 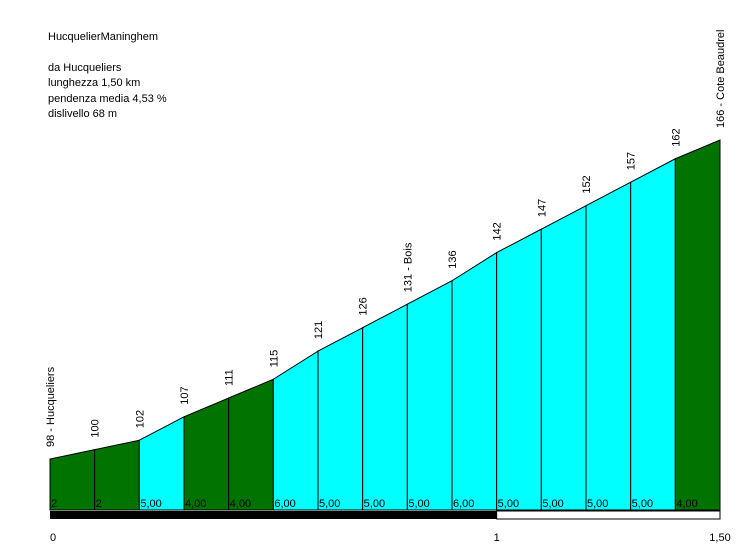 What do you see at coordinates (274, 359) in the screenshot?
I see `elevation-label: 115` at bounding box center [274, 359].